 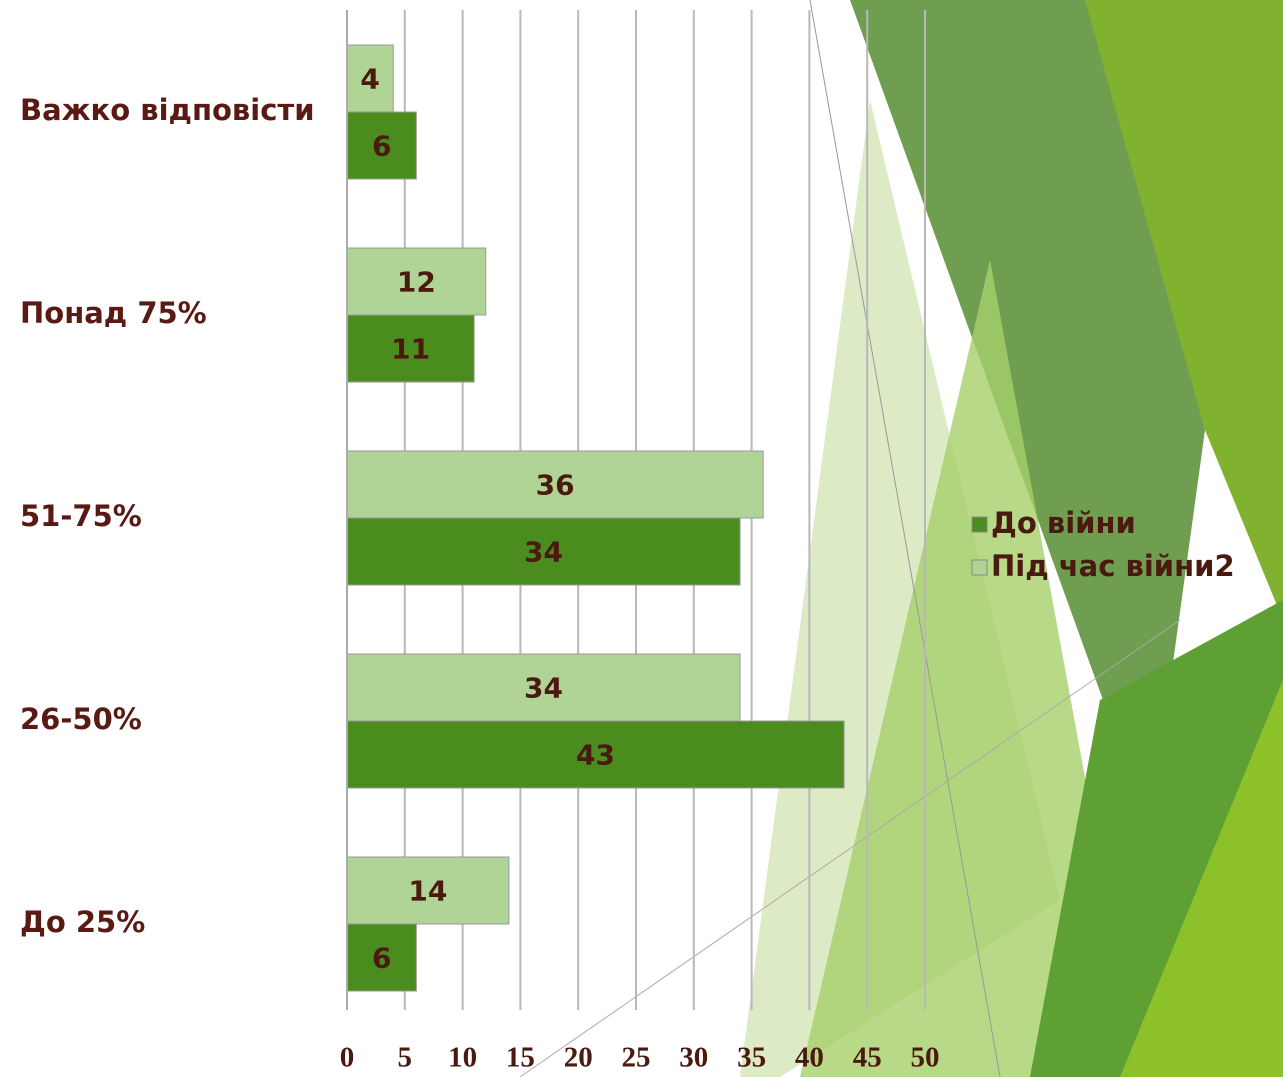 What do you see at coordinates (925, 1058) in the screenshot?
I see `x-tick-label: 50` at bounding box center [925, 1058].